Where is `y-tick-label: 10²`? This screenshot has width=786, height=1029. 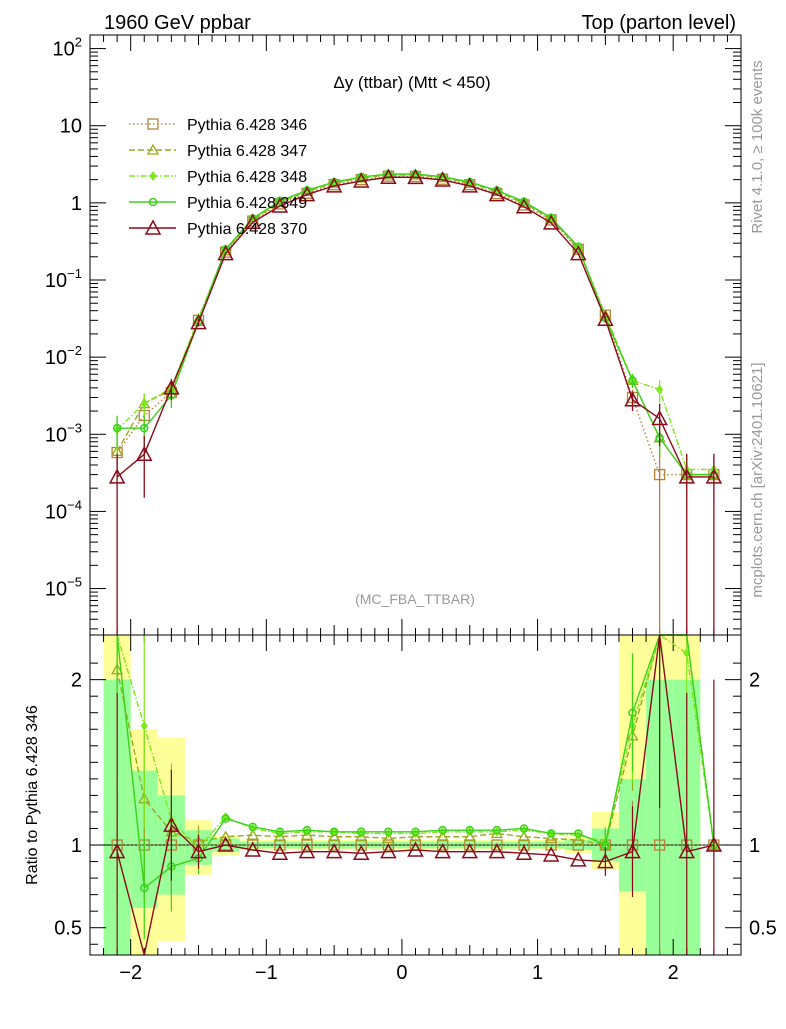 y-tick-label: 10² is located at coordinates (67, 48).